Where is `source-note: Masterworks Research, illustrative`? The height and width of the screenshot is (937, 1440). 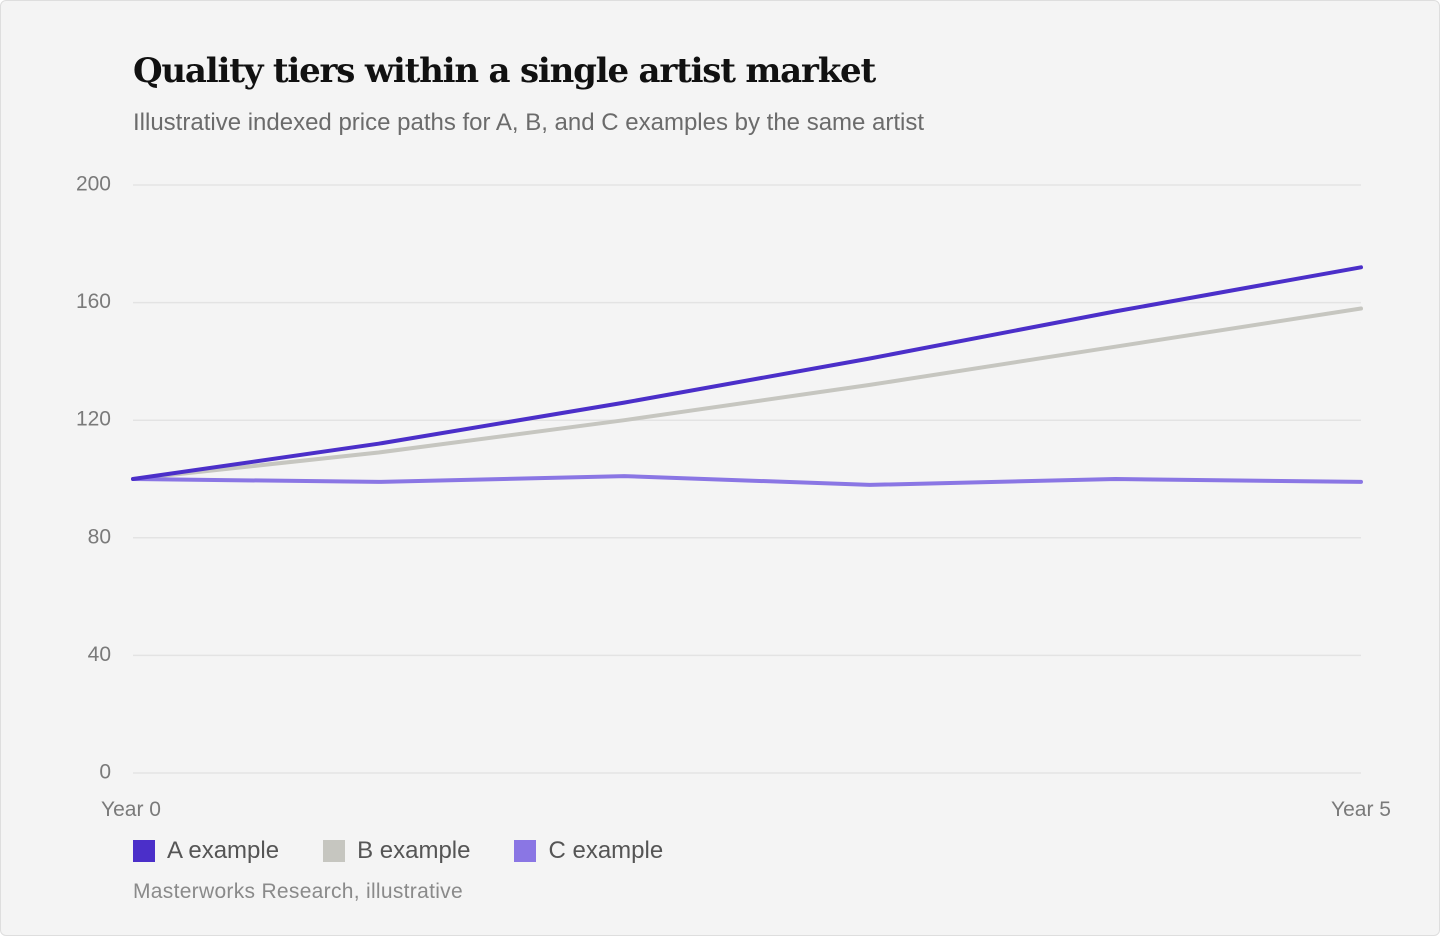 source-note: Masterworks Research, illustrative is located at coordinates (298, 891).